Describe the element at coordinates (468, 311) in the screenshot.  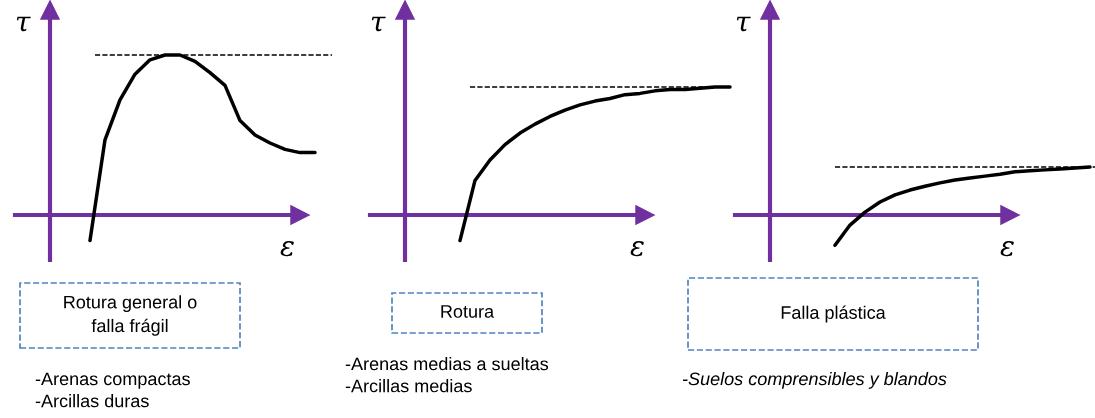
I see `text: Rotura` at that location.